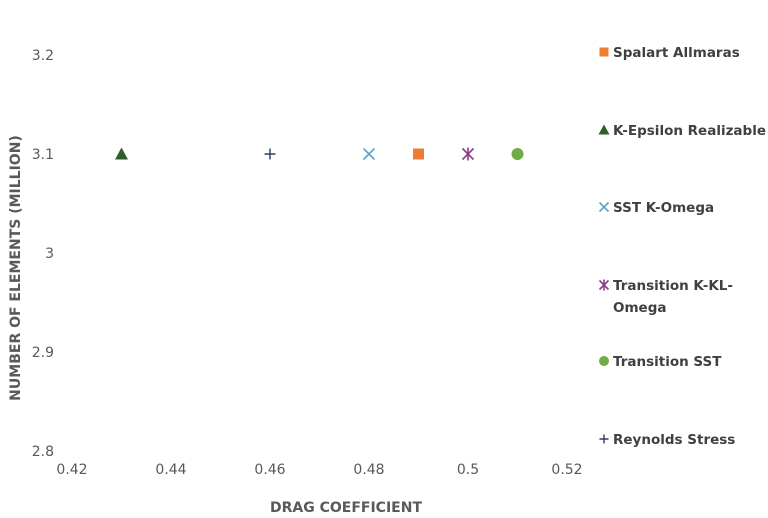  Describe the element at coordinates (369, 154) in the screenshot. I see `data-point-x` at that location.